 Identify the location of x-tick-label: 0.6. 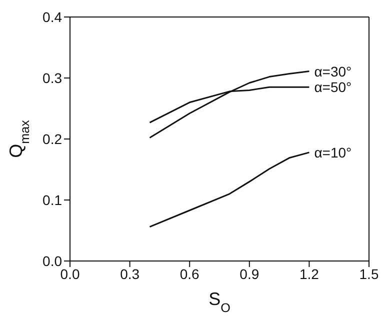
(190, 274).